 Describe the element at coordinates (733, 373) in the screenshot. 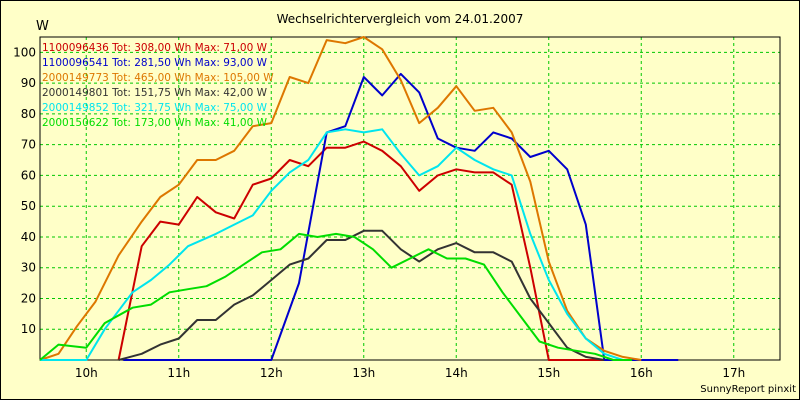

I see `x-tick-label: 17h` at that location.